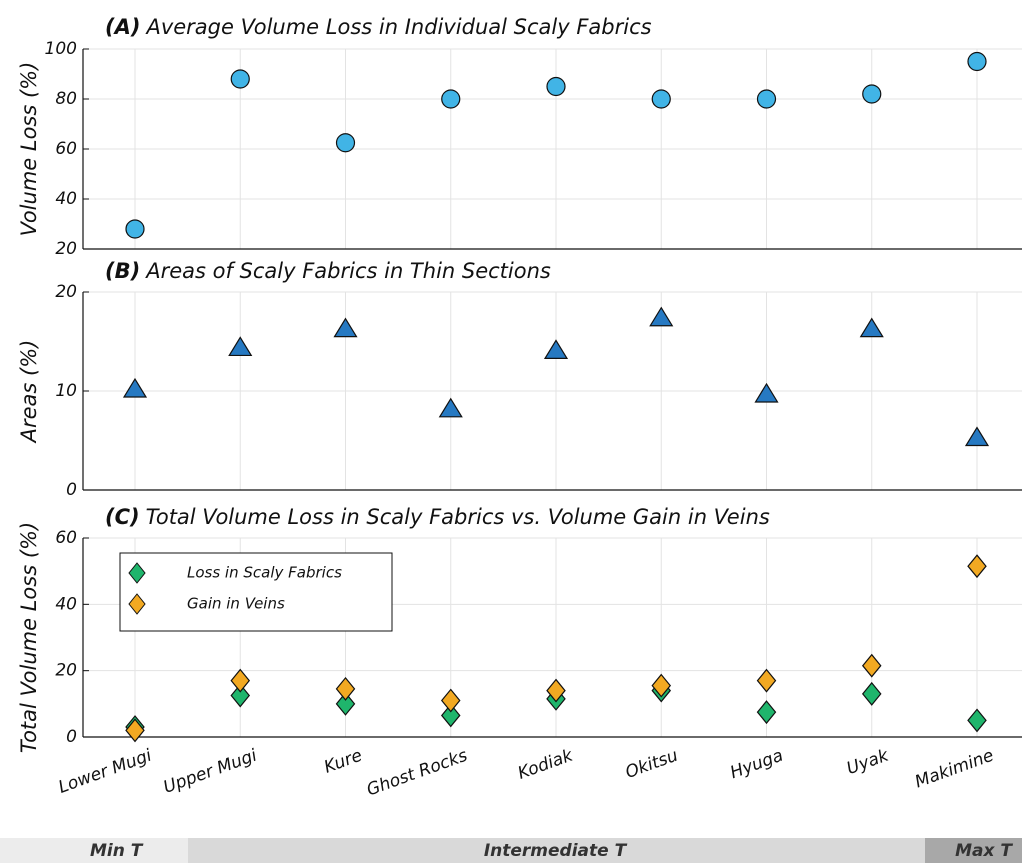 The image size is (1022, 863). I want to click on legend-label: Loss in Scaly Fabrics, so click(264, 573).